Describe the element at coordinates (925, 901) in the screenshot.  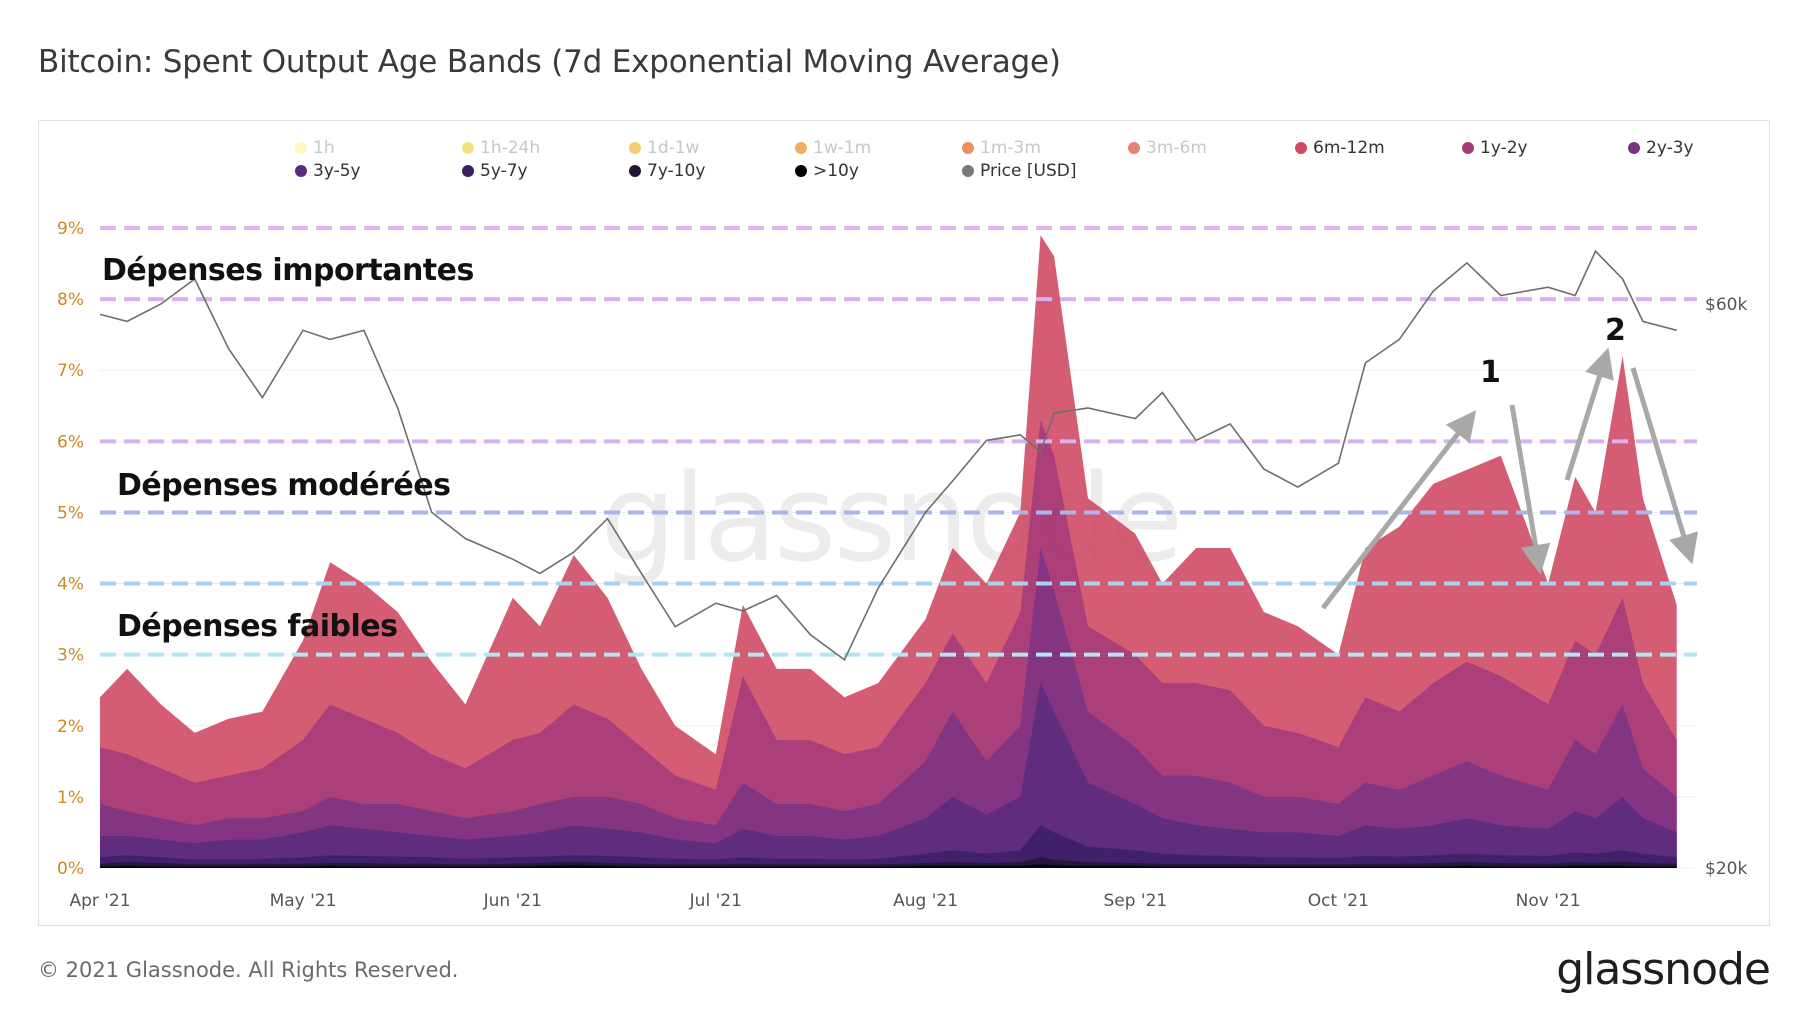
I see `x-tick-label: Aug '21` at that location.